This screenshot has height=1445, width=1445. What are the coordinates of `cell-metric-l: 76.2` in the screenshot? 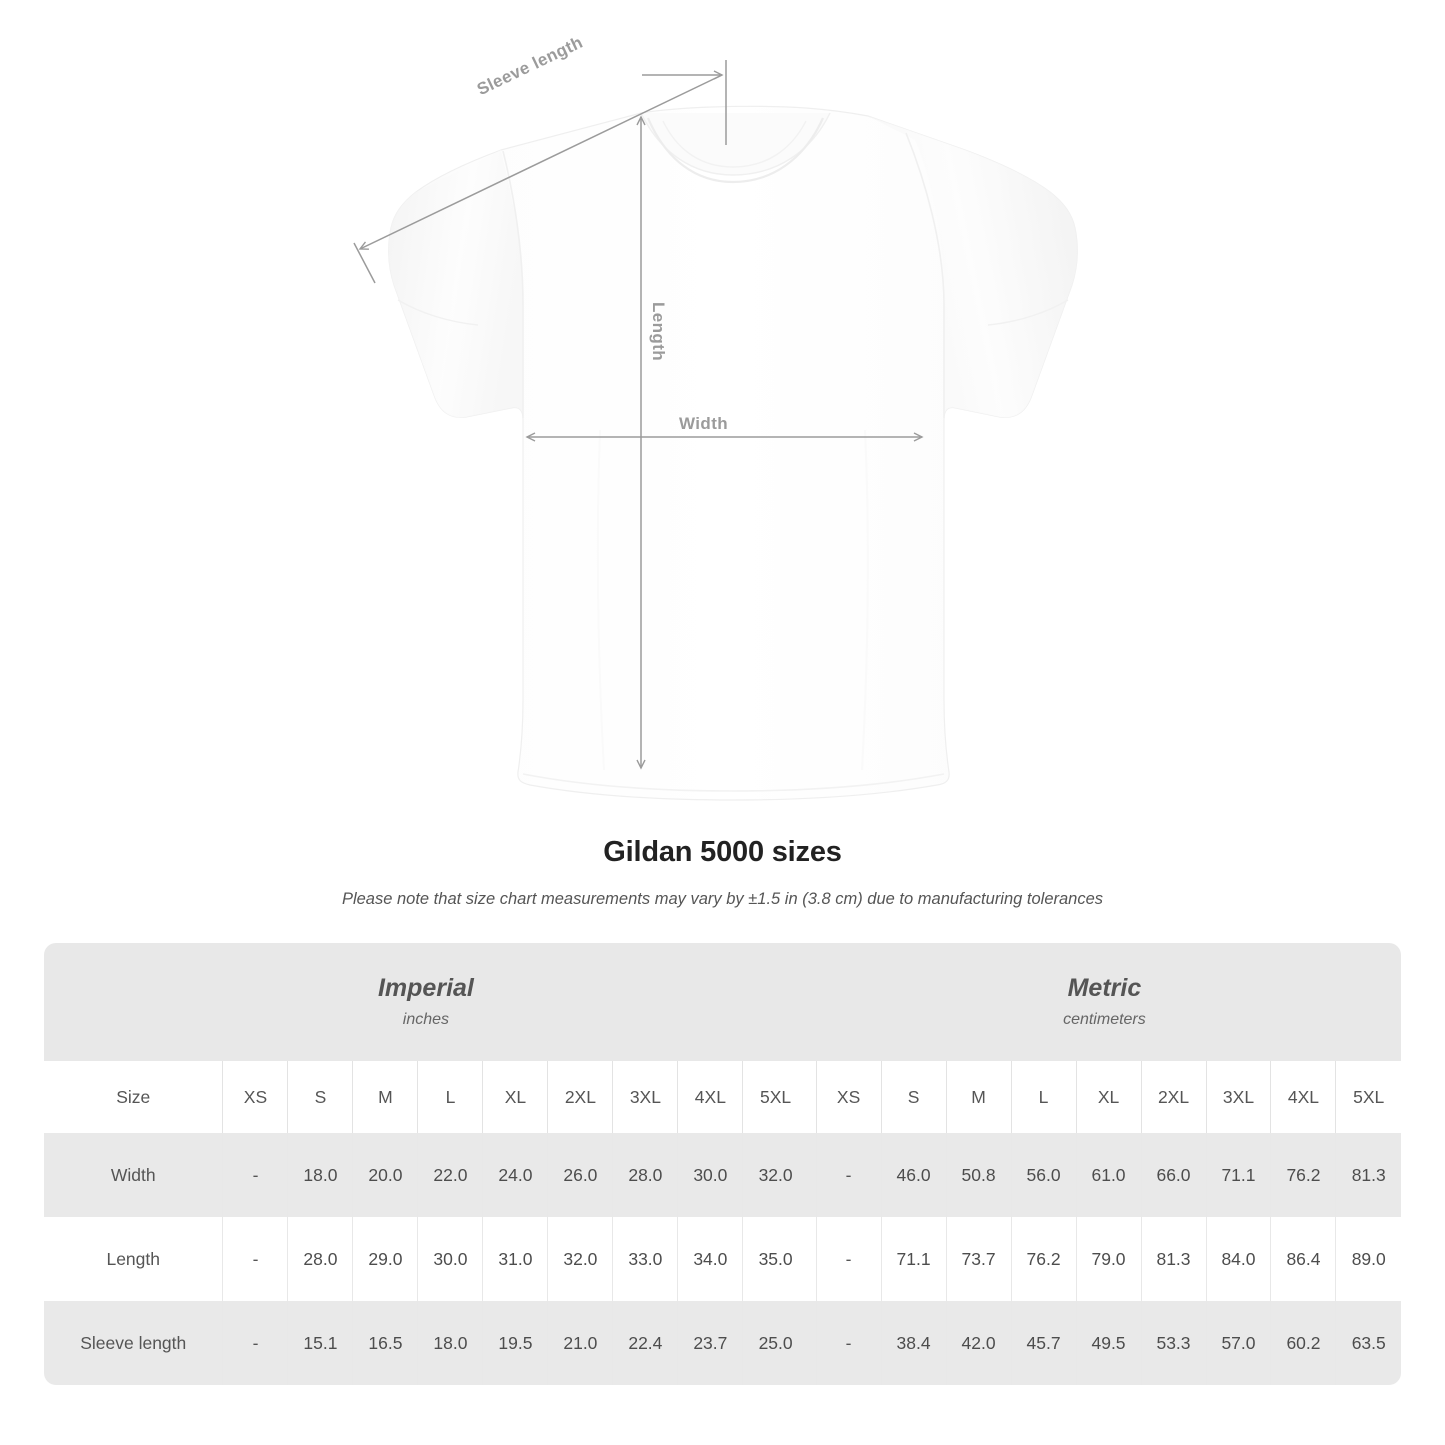 It's located at (1043, 1259).